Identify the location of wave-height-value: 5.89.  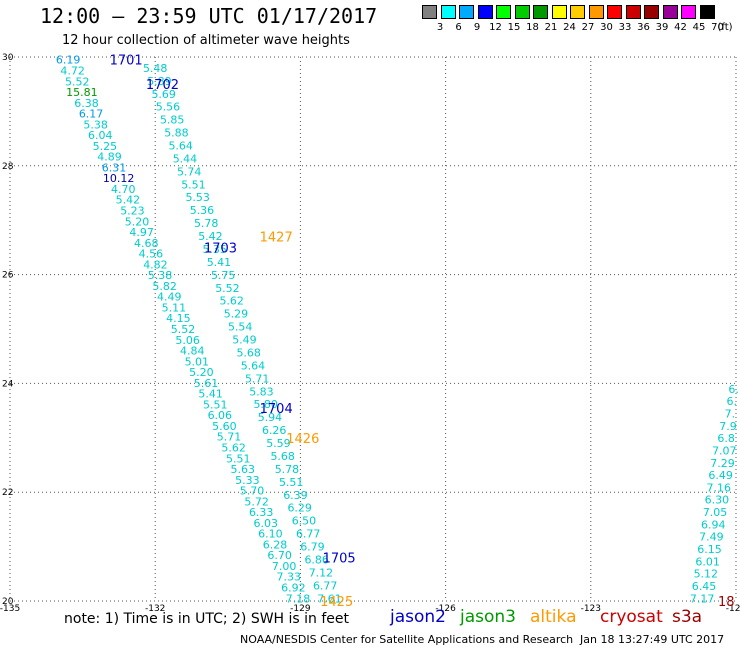
(159, 81).